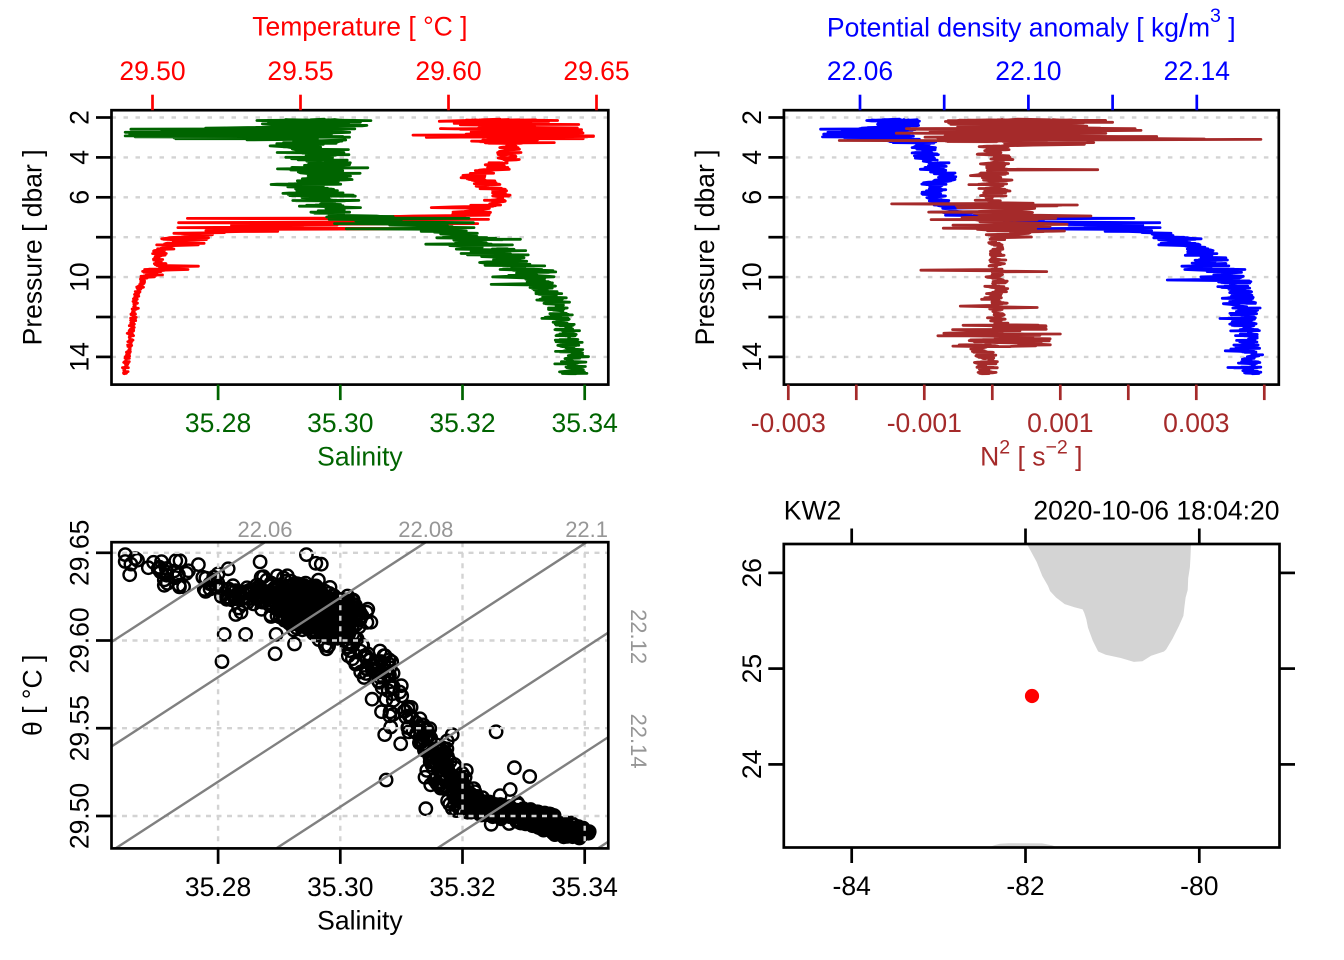 This screenshot has height=960, width=1344. What do you see at coordinates (1025, 886) in the screenshot?
I see `svg-text: -82` at bounding box center [1025, 886].